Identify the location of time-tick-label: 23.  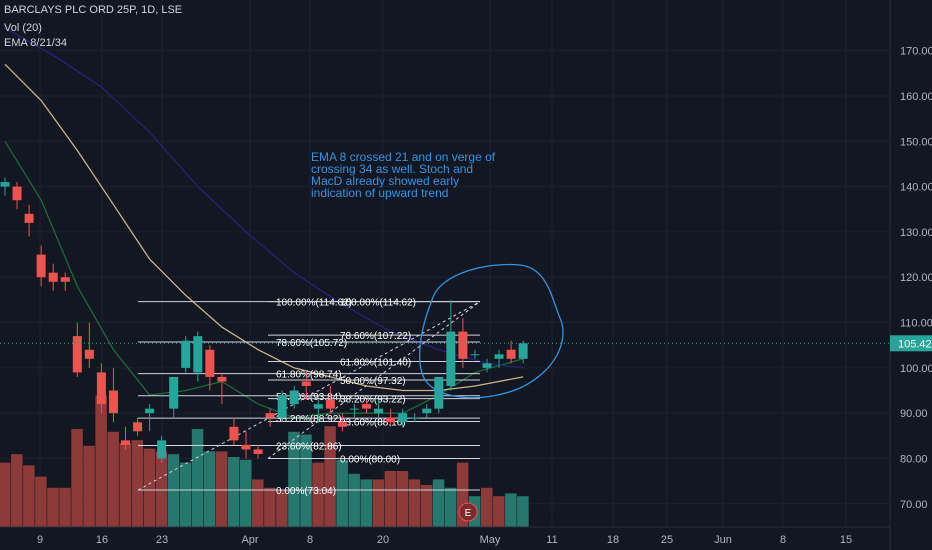
(162, 540).